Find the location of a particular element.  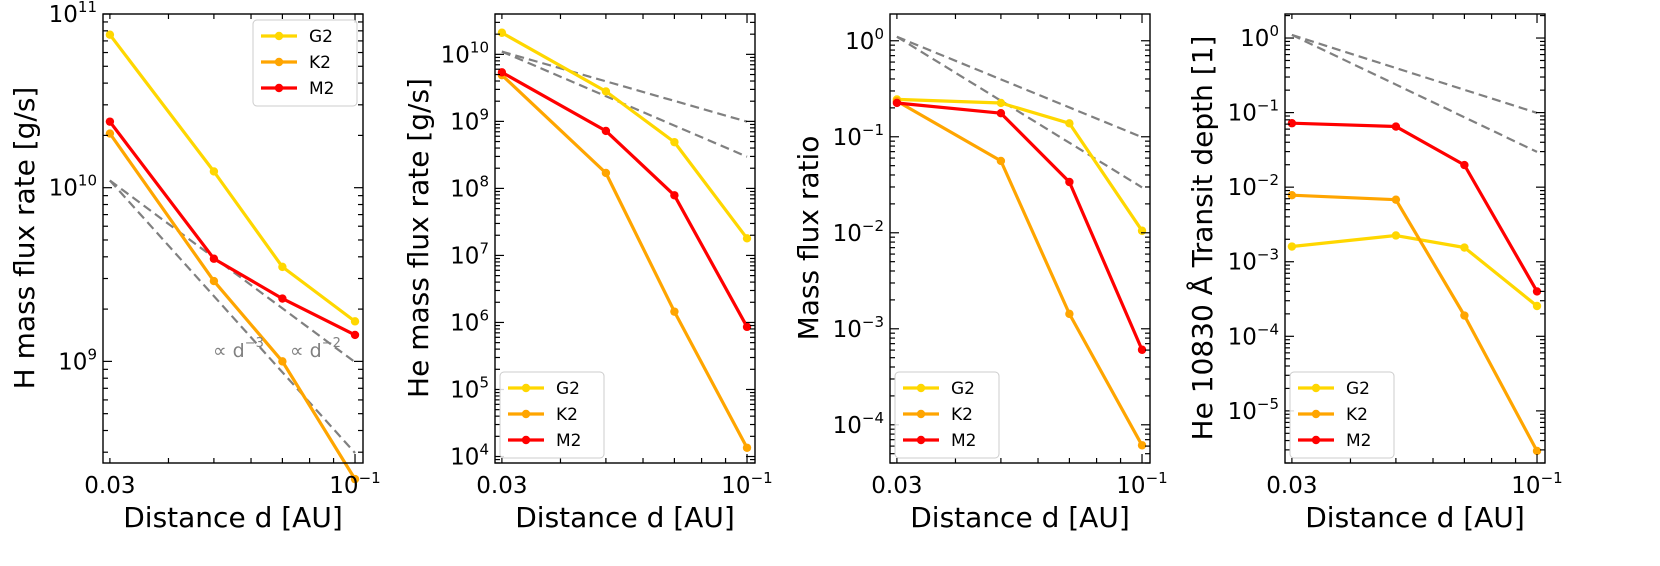

y-tick-label: 10⁻⁴ is located at coordinates (1253, 335).